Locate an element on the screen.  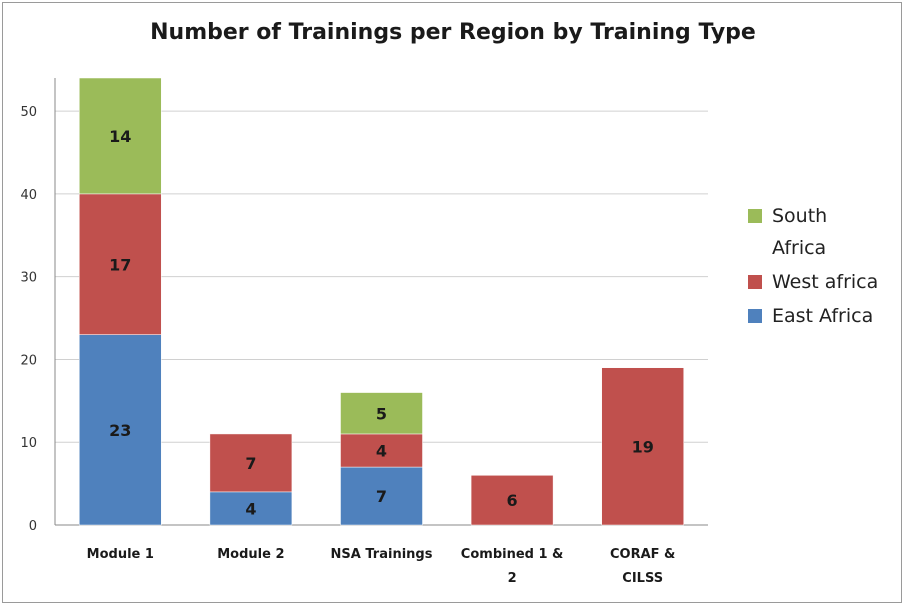
legend-item: East Africa is located at coordinates (823, 316).